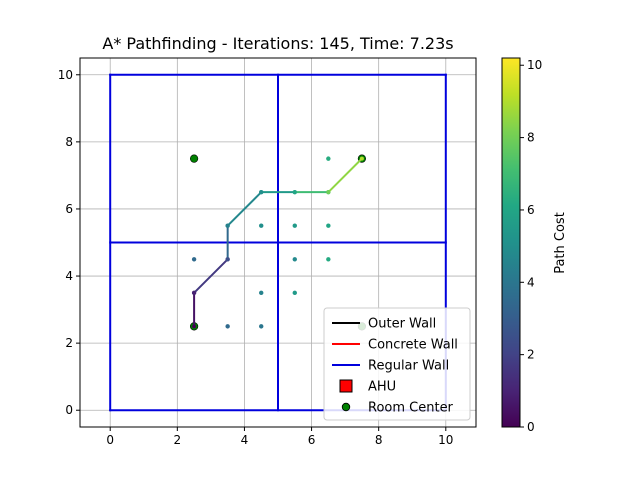  Describe the element at coordinates (110, 440) in the screenshot. I see `x-tick-label: 0` at that location.